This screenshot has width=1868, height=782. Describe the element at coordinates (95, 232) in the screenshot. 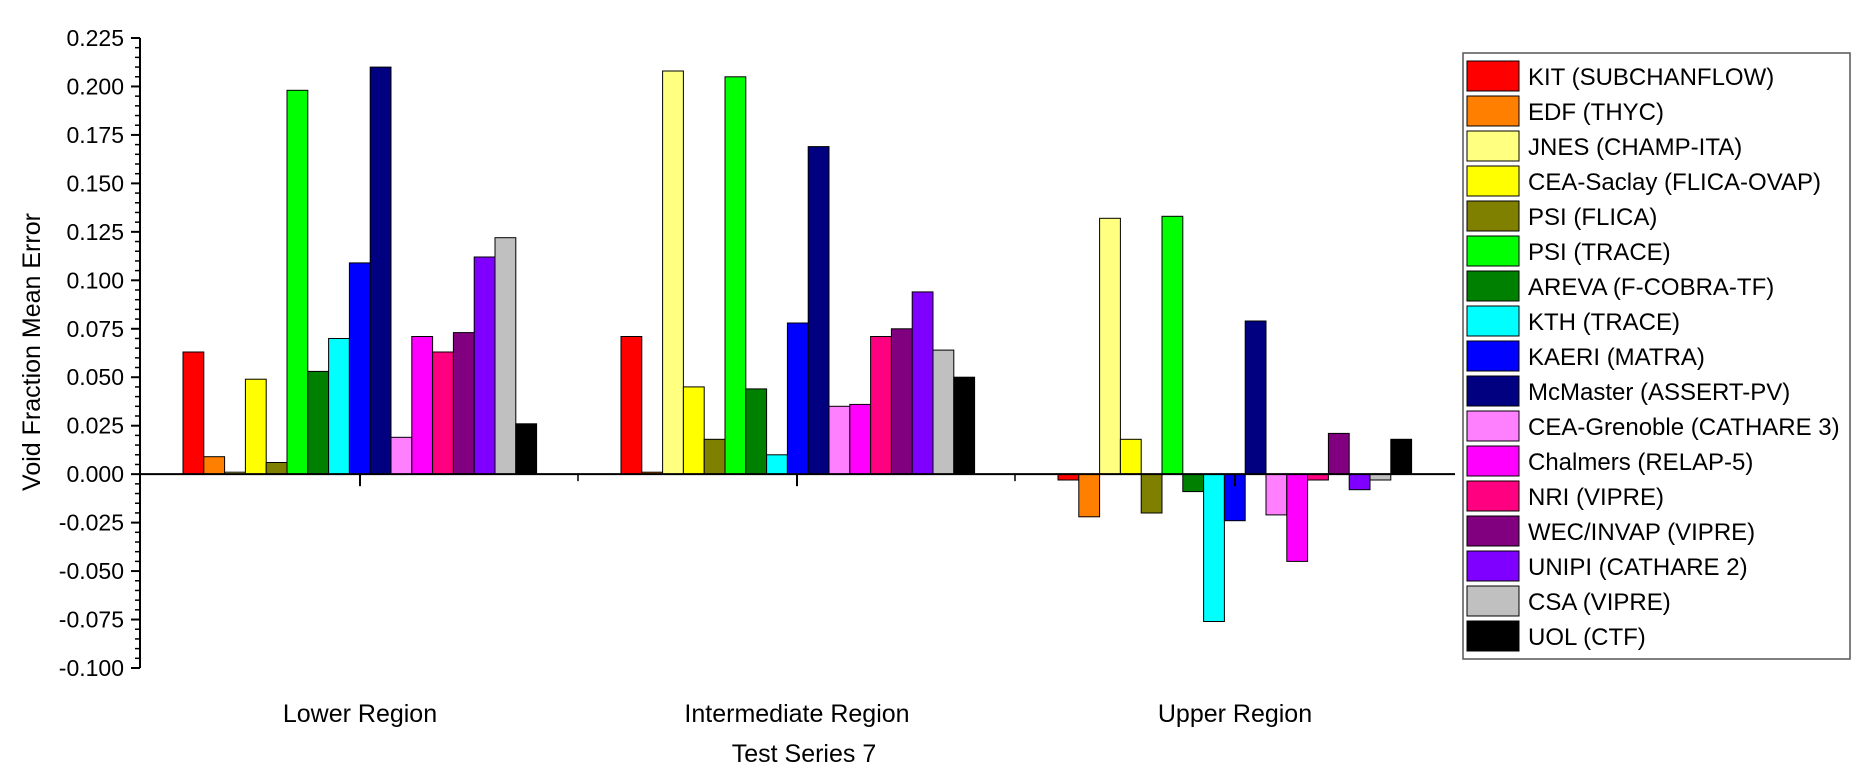

I see `y-tick-label: 0.125` at that location.